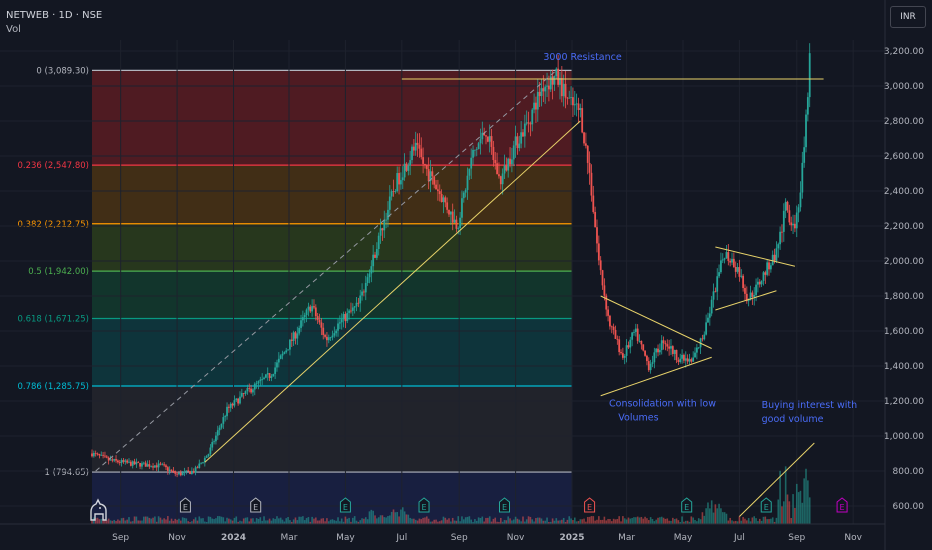 The width and height of the screenshot is (932, 550). Describe the element at coordinates (99, 512) in the screenshot. I see `tradingview-logo-icon` at that location.